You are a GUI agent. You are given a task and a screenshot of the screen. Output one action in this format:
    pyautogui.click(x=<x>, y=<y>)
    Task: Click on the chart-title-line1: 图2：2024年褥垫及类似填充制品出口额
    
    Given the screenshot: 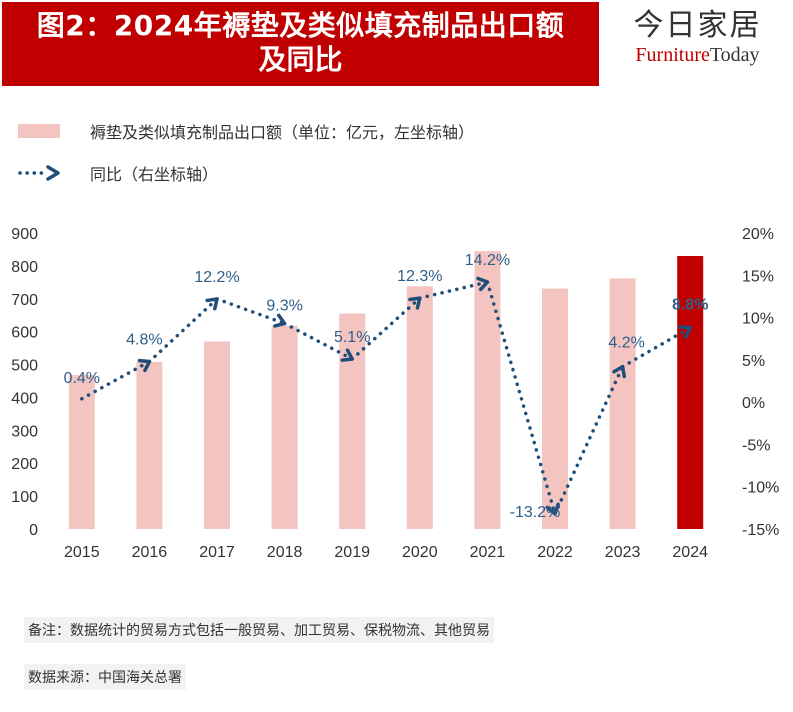 What is the action you would take?
    pyautogui.click(x=300, y=25)
    